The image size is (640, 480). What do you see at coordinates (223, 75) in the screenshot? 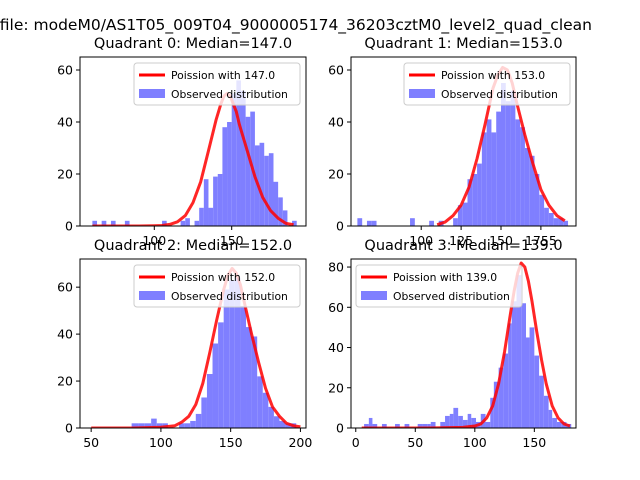
I see `legend-label-poisson: Poission with 147.0` at bounding box center [223, 75].